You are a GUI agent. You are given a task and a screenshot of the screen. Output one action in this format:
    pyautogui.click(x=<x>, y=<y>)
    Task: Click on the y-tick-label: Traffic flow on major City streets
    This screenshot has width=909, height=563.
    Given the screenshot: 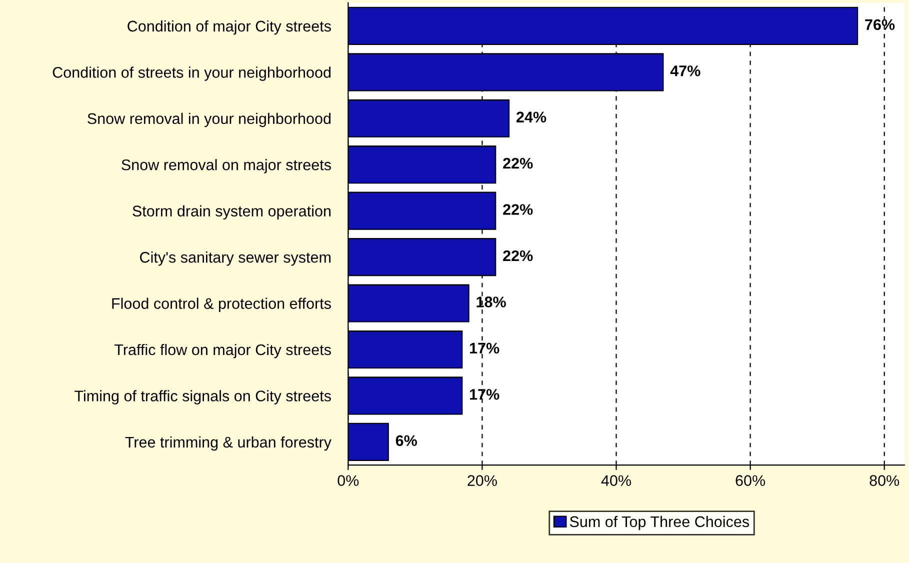 What is the action you would take?
    pyautogui.click(x=222, y=351)
    